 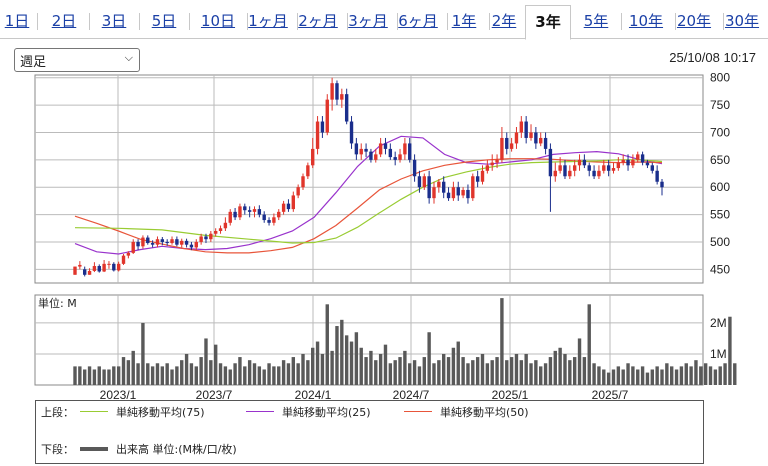 What do you see at coordinates (318, 21) in the screenshot?
I see `tab-2ヶ月: 2ヶ月` at bounding box center [318, 21].